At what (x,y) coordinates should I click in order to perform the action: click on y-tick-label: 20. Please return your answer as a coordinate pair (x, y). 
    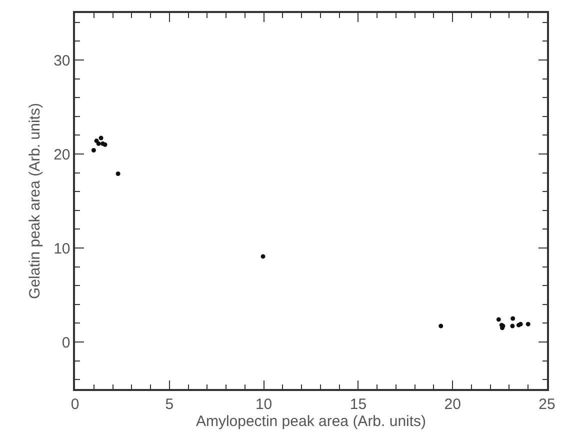
    Looking at the image, I should click on (62, 155).